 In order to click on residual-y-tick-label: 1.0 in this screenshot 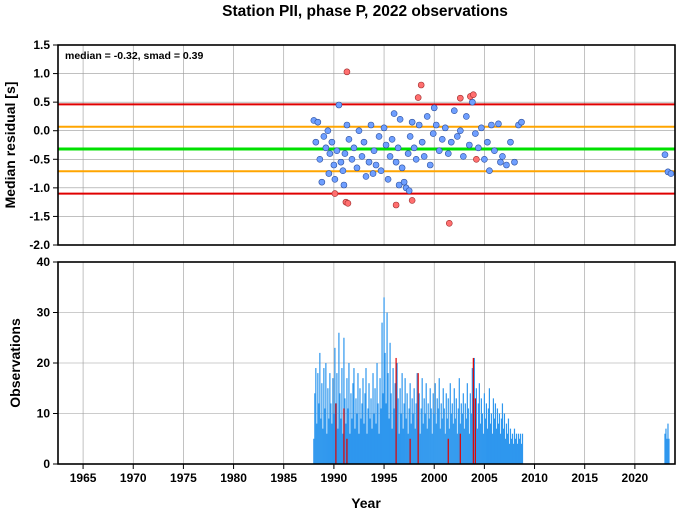, I will do `click(41, 74)`.